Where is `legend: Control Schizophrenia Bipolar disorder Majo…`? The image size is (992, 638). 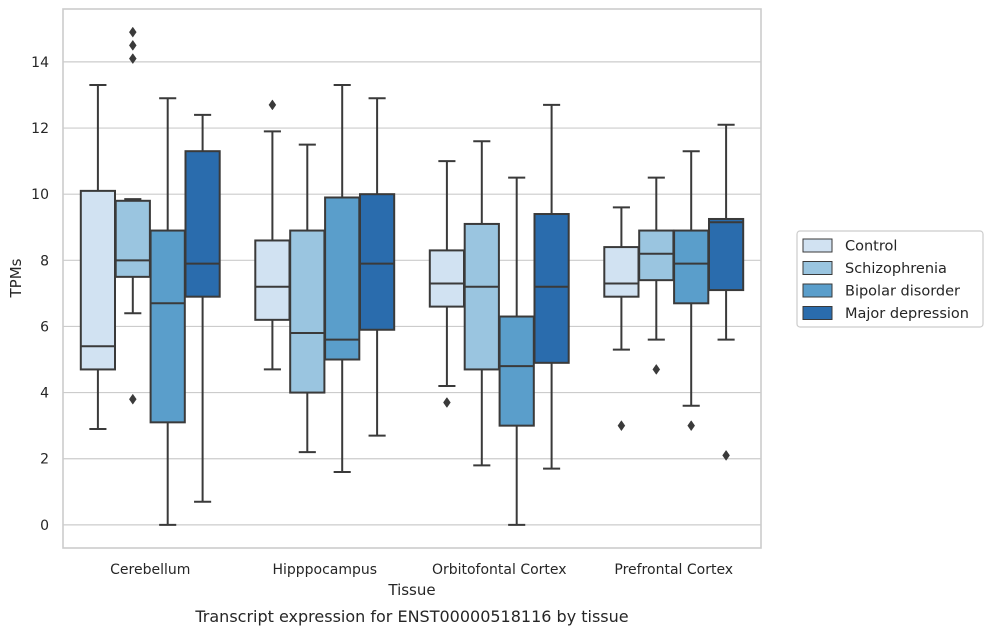 legend: Control Schizophrenia Bipolar disorder Majo… is located at coordinates (890, 279).